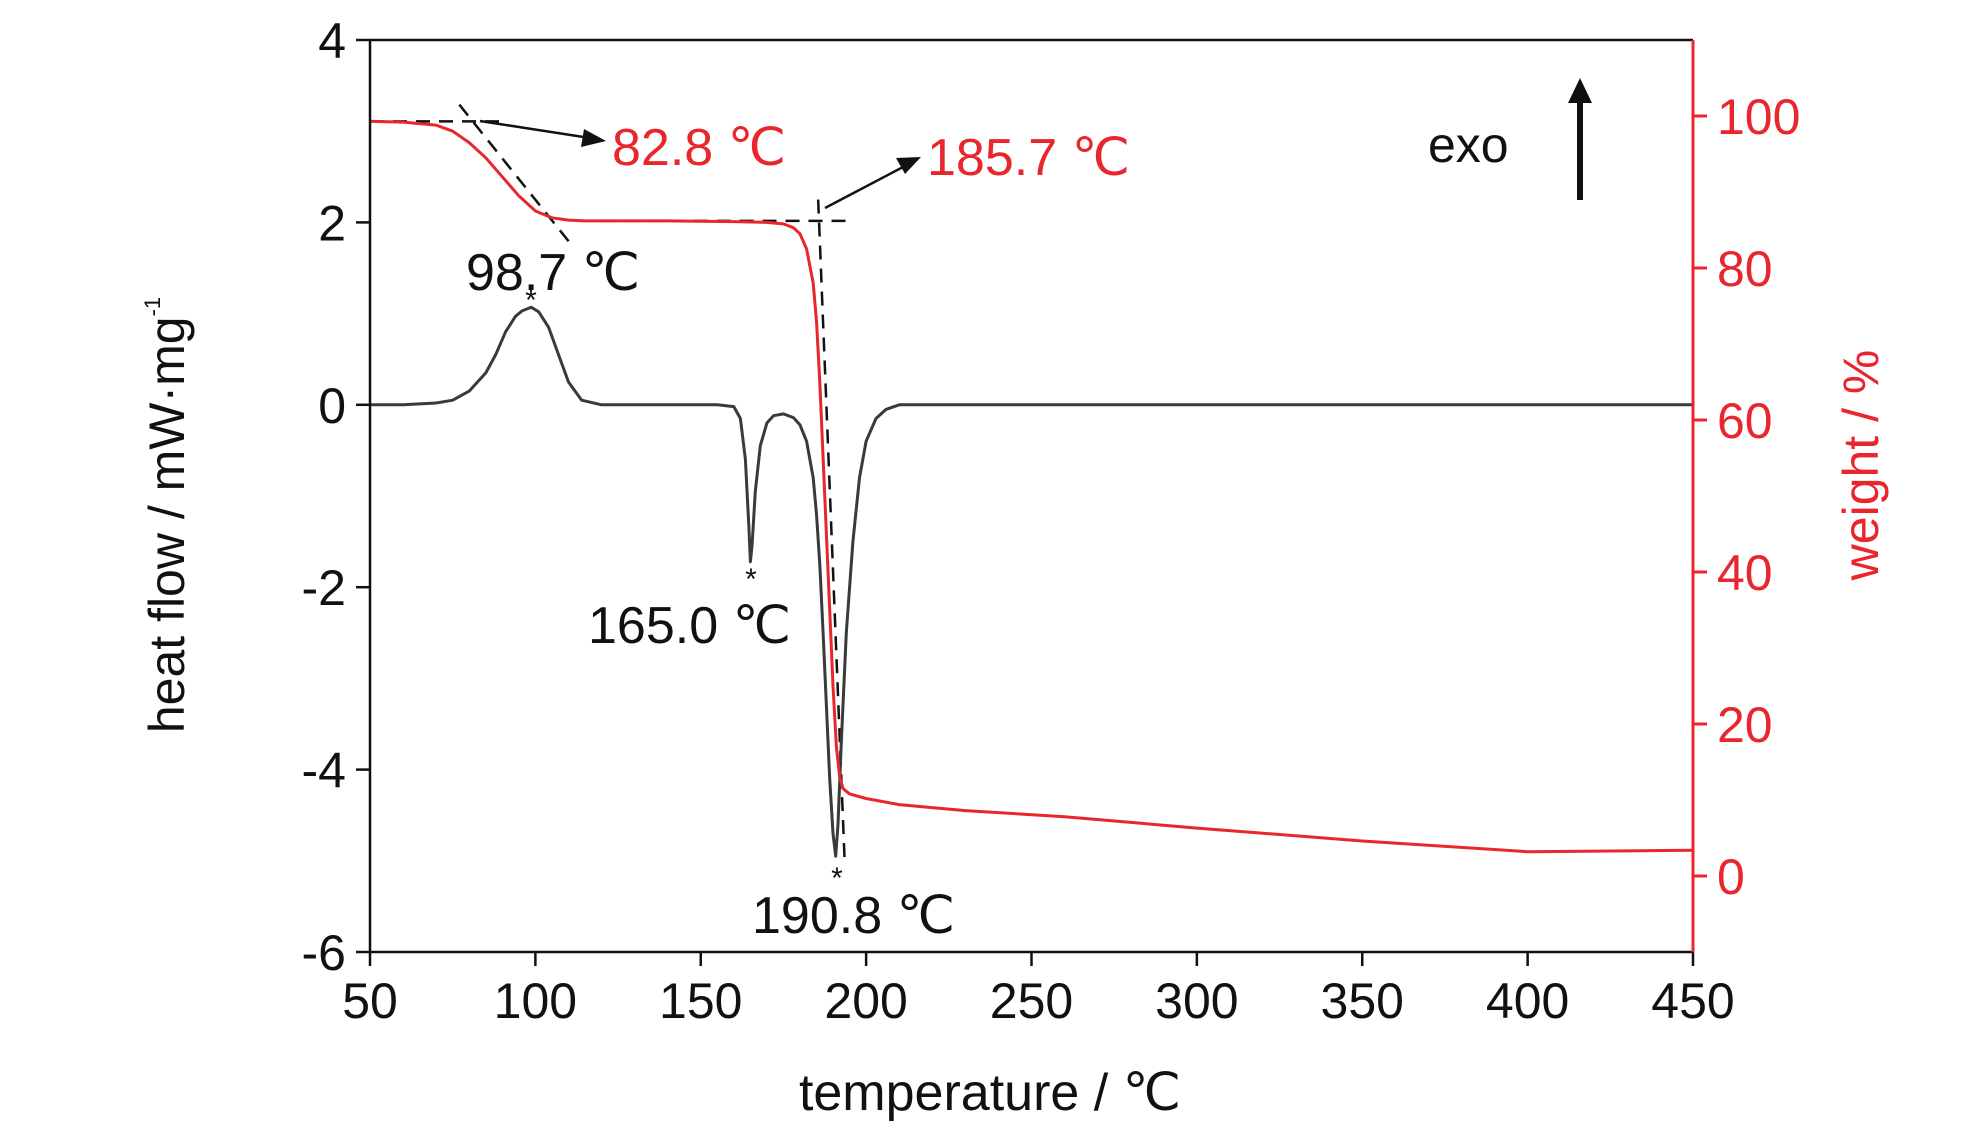 The height and width of the screenshot is (1134, 1984). I want to click on peak1-marker: *, so click(531, 300).